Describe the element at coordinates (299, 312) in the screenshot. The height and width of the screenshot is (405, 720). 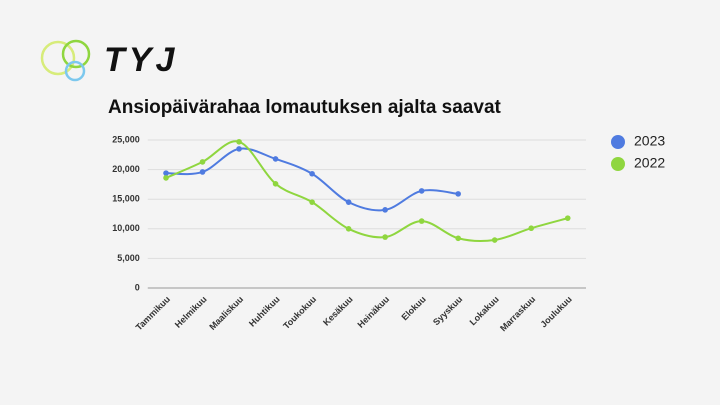
I see `x-tick-label: Toukokuu` at that location.